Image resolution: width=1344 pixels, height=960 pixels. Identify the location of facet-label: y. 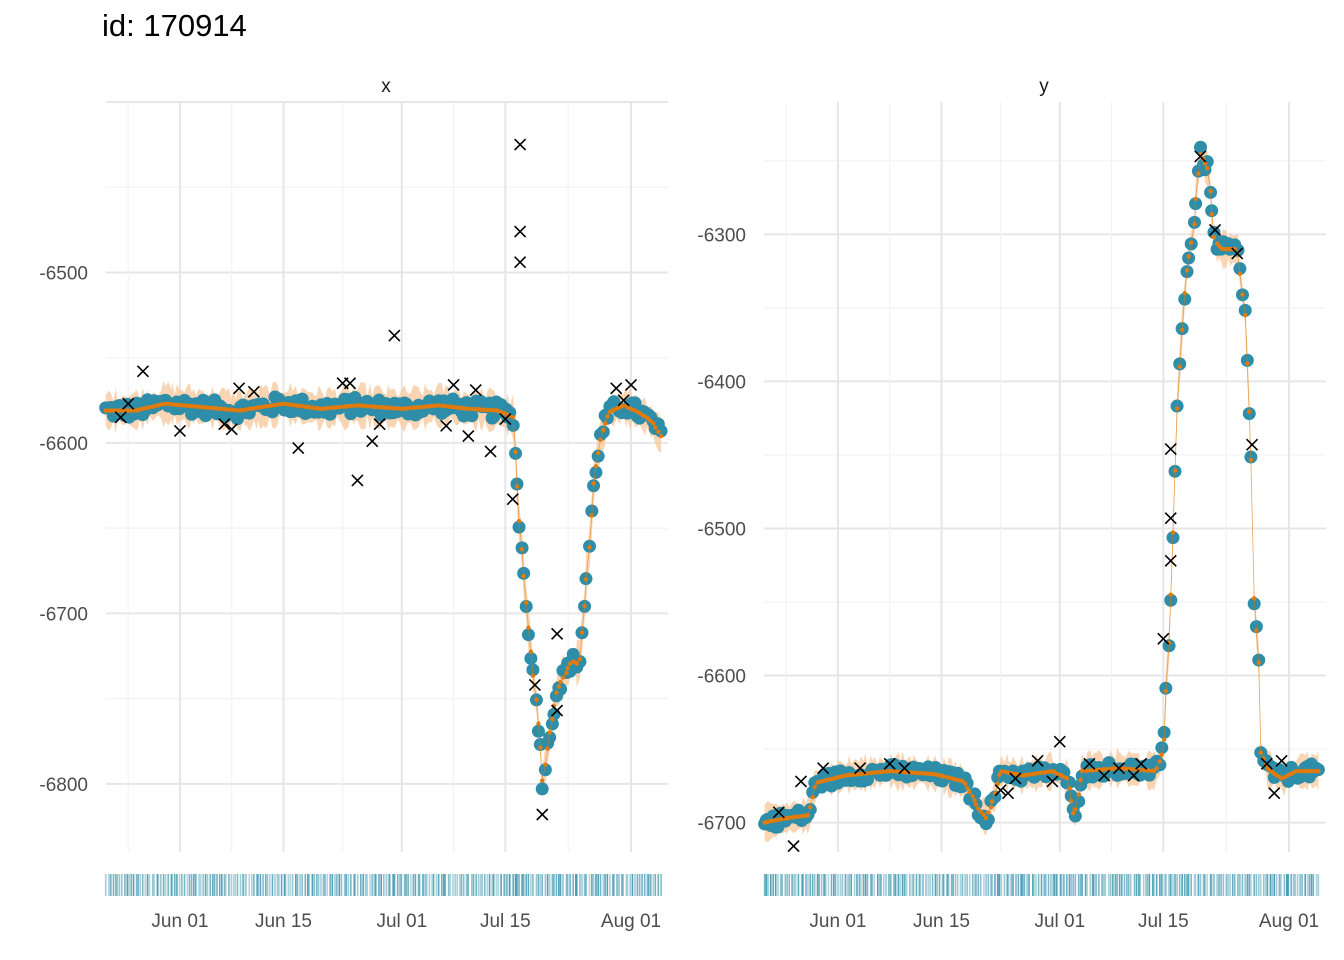
(1044, 86).